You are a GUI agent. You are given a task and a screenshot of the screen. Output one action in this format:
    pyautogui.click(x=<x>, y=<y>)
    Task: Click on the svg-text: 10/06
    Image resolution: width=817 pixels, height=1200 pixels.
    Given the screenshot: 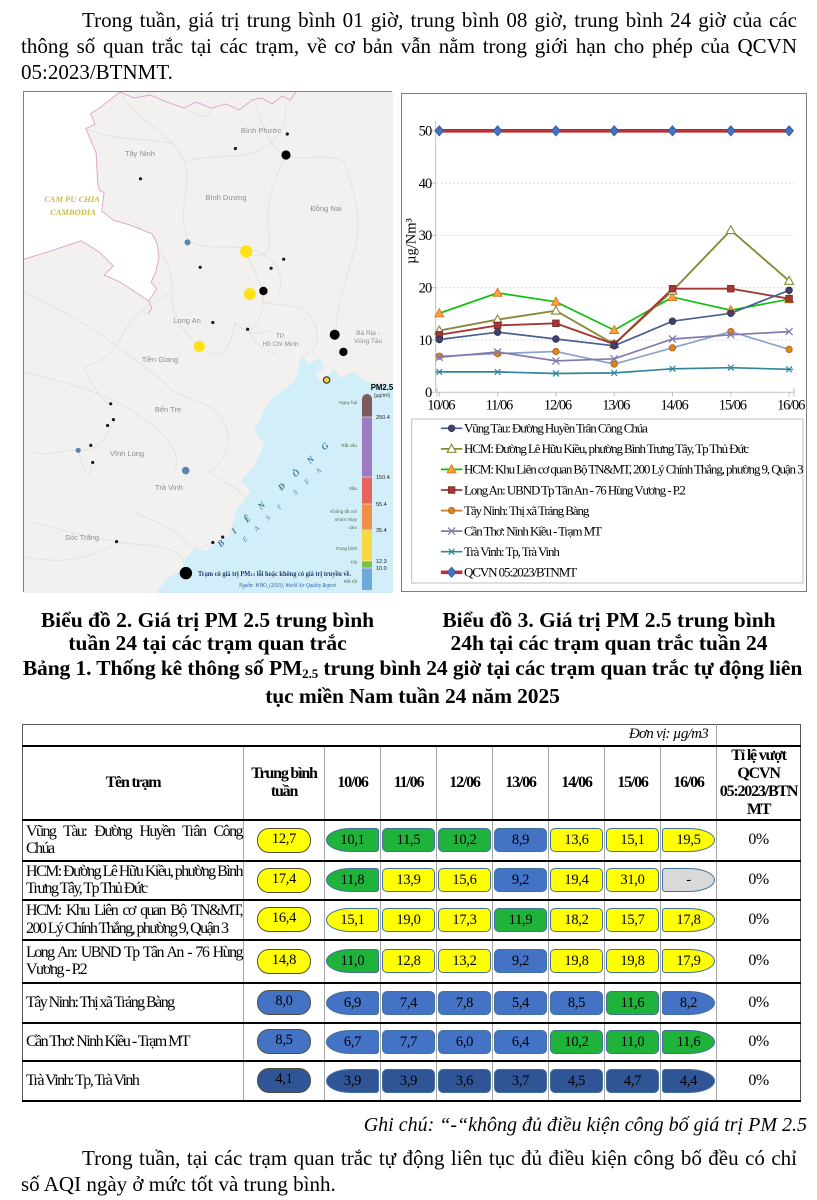 What is the action you would take?
    pyautogui.click(x=441, y=406)
    